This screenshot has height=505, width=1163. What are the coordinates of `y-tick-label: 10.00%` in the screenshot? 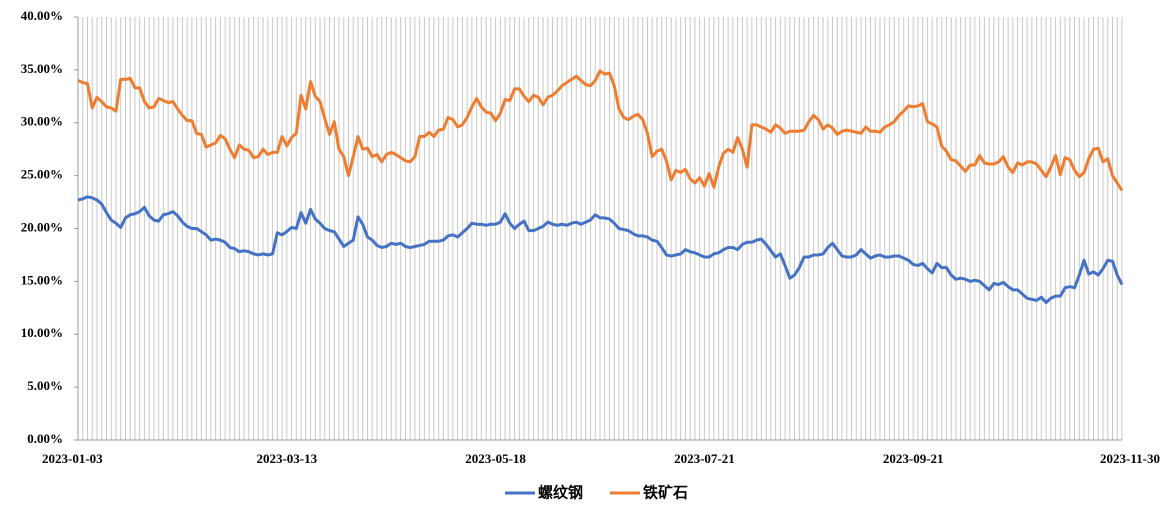 It's located at (42, 332).